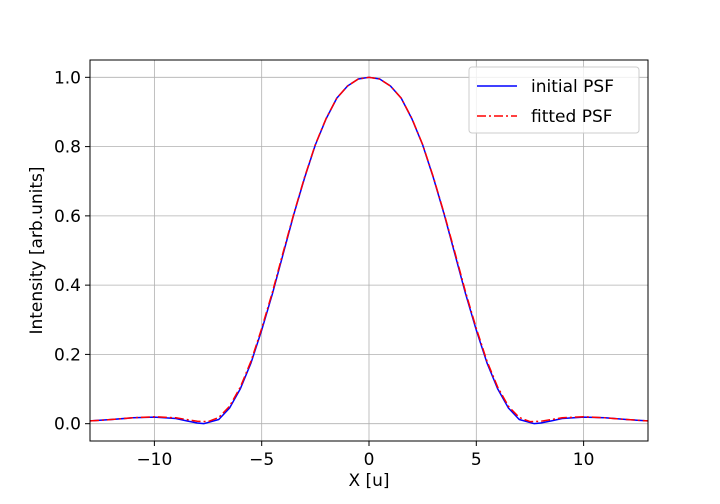 The image size is (720, 504). What do you see at coordinates (67, 148) in the screenshot?
I see `y-tick-label: 0.8` at bounding box center [67, 148].